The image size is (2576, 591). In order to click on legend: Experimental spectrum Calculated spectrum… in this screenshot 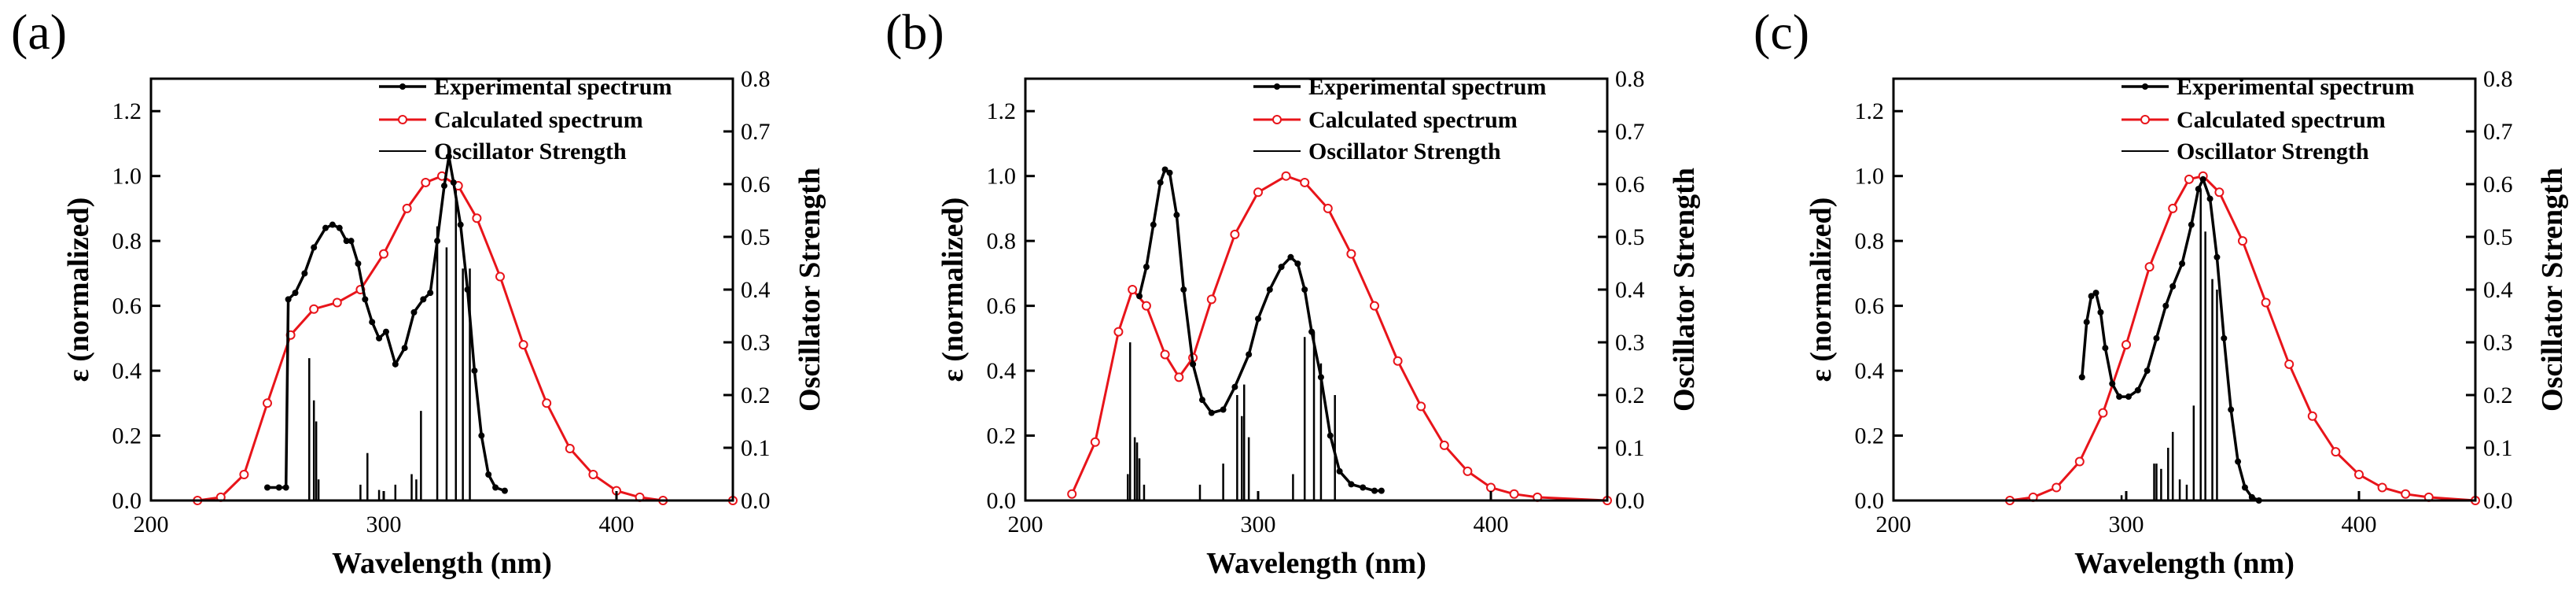, I will do `click(2268, 119)`.